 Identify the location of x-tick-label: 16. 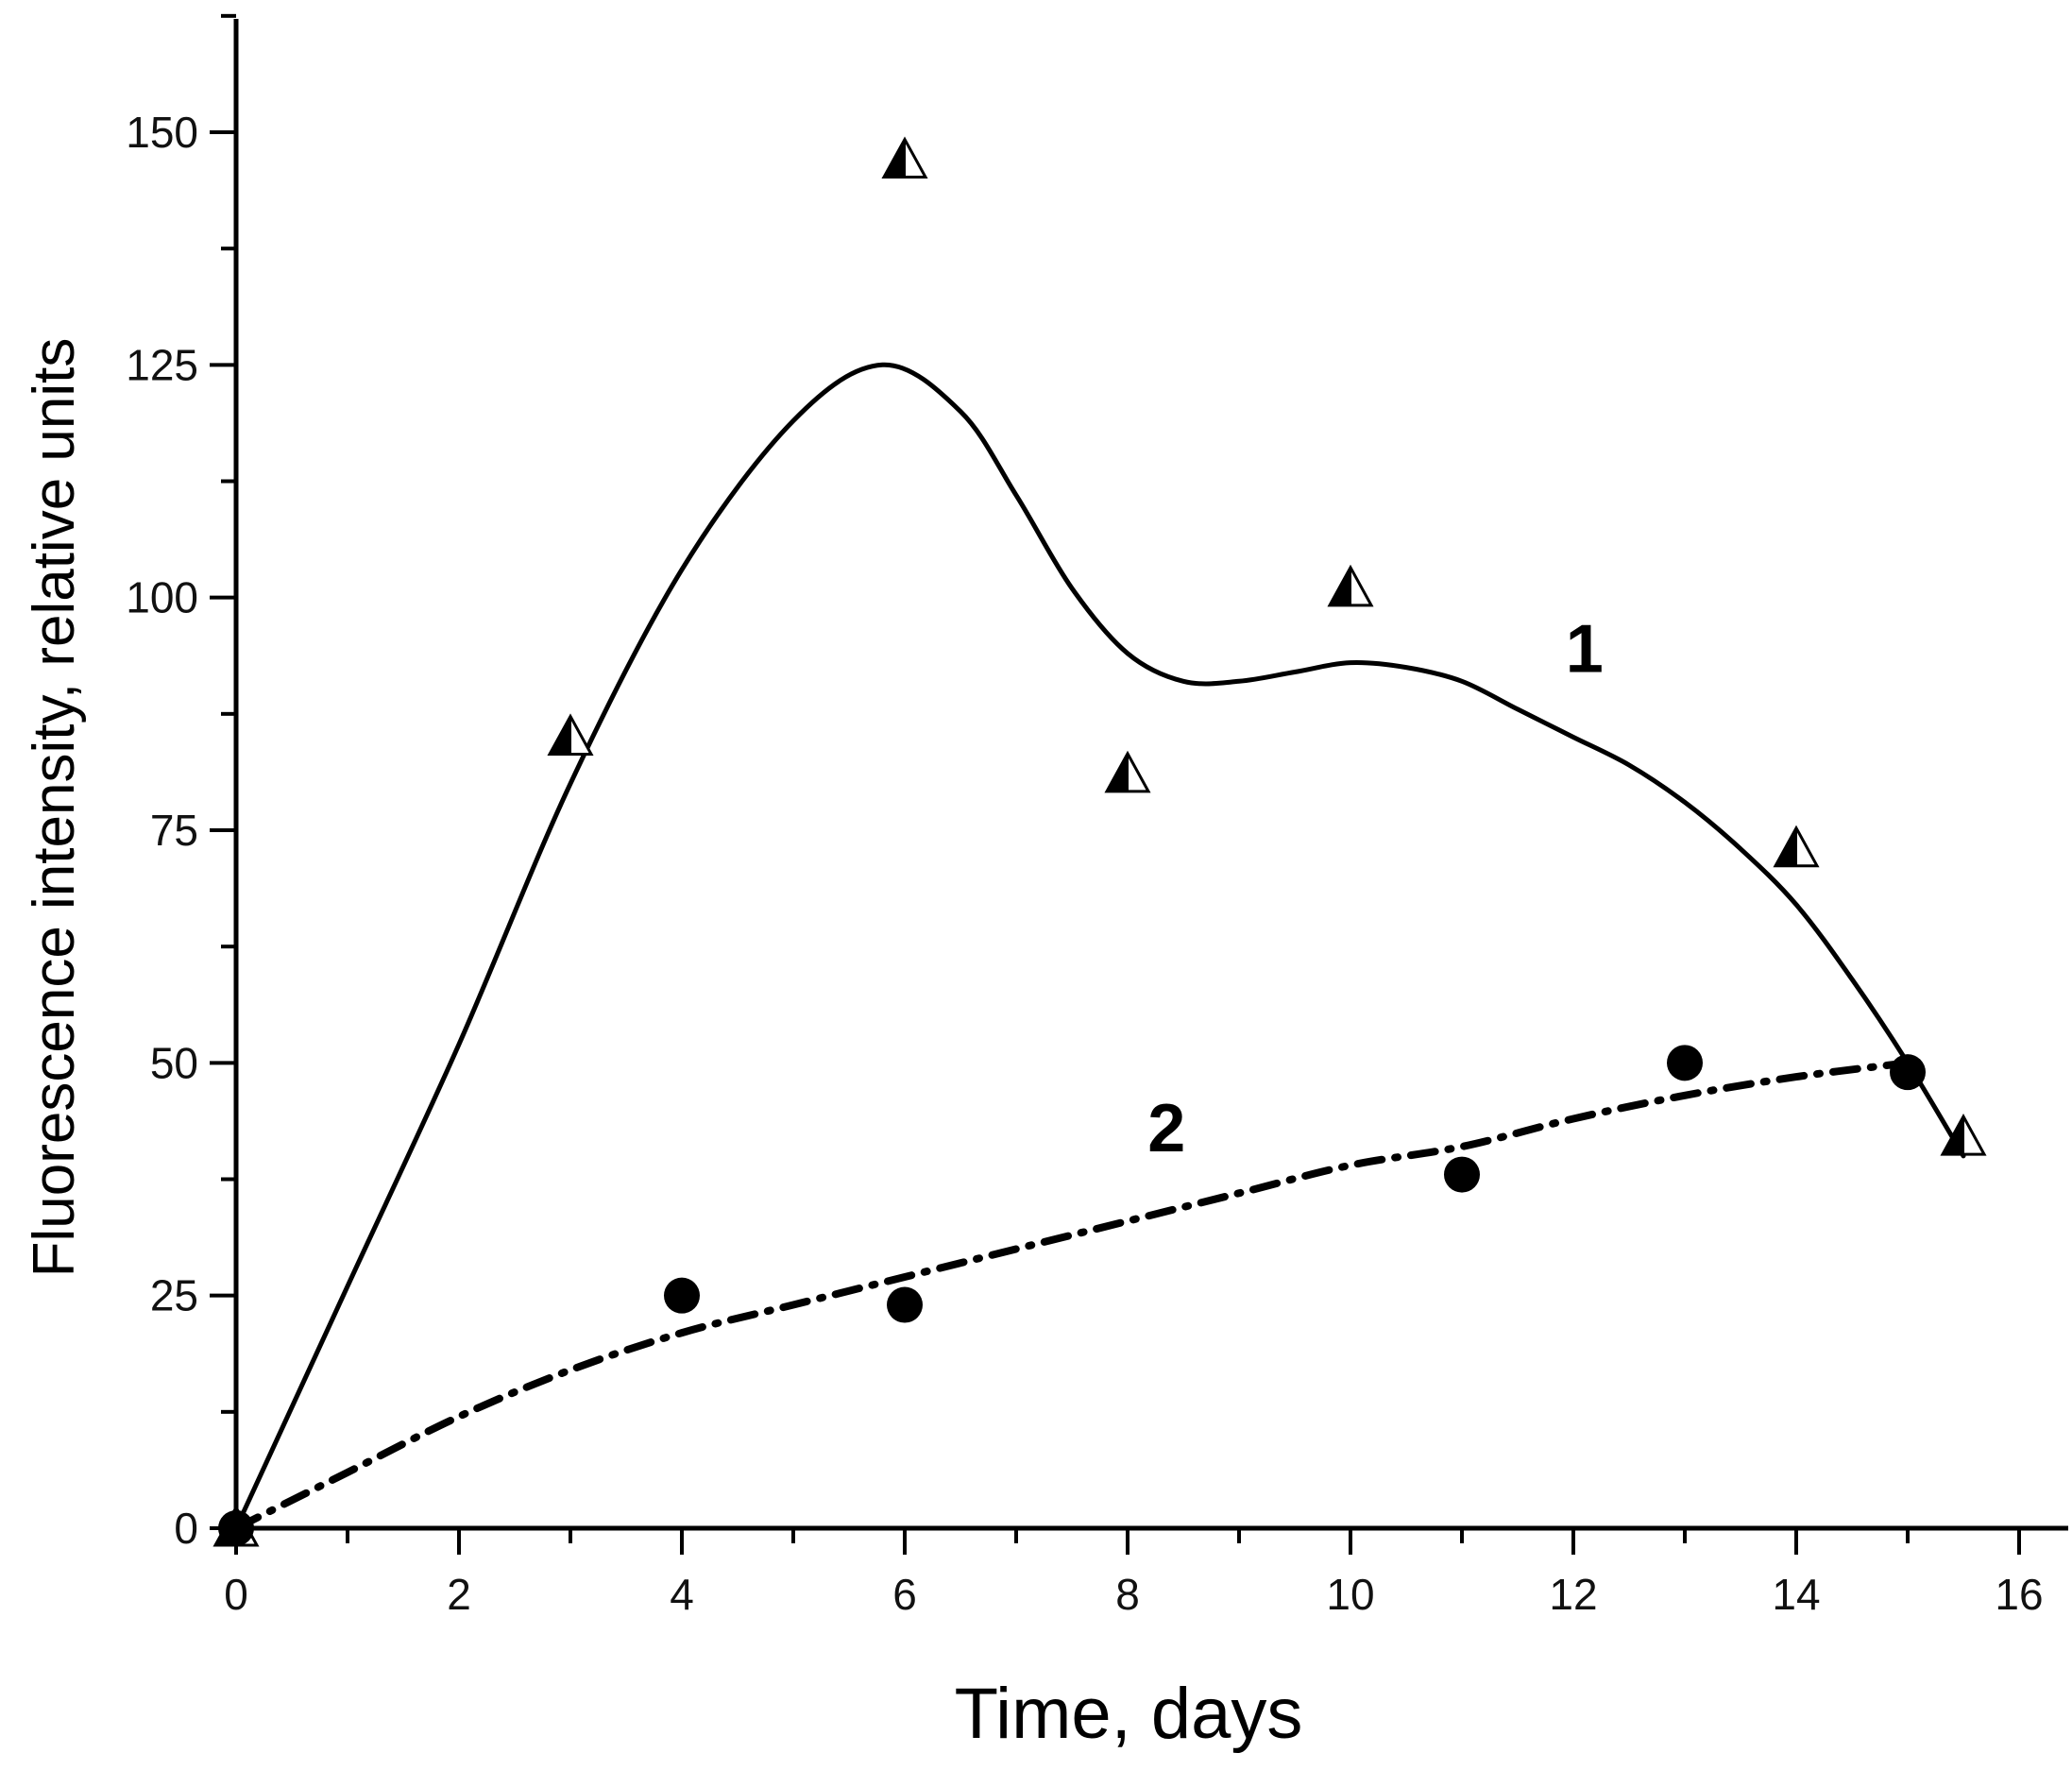
(2019, 1594).